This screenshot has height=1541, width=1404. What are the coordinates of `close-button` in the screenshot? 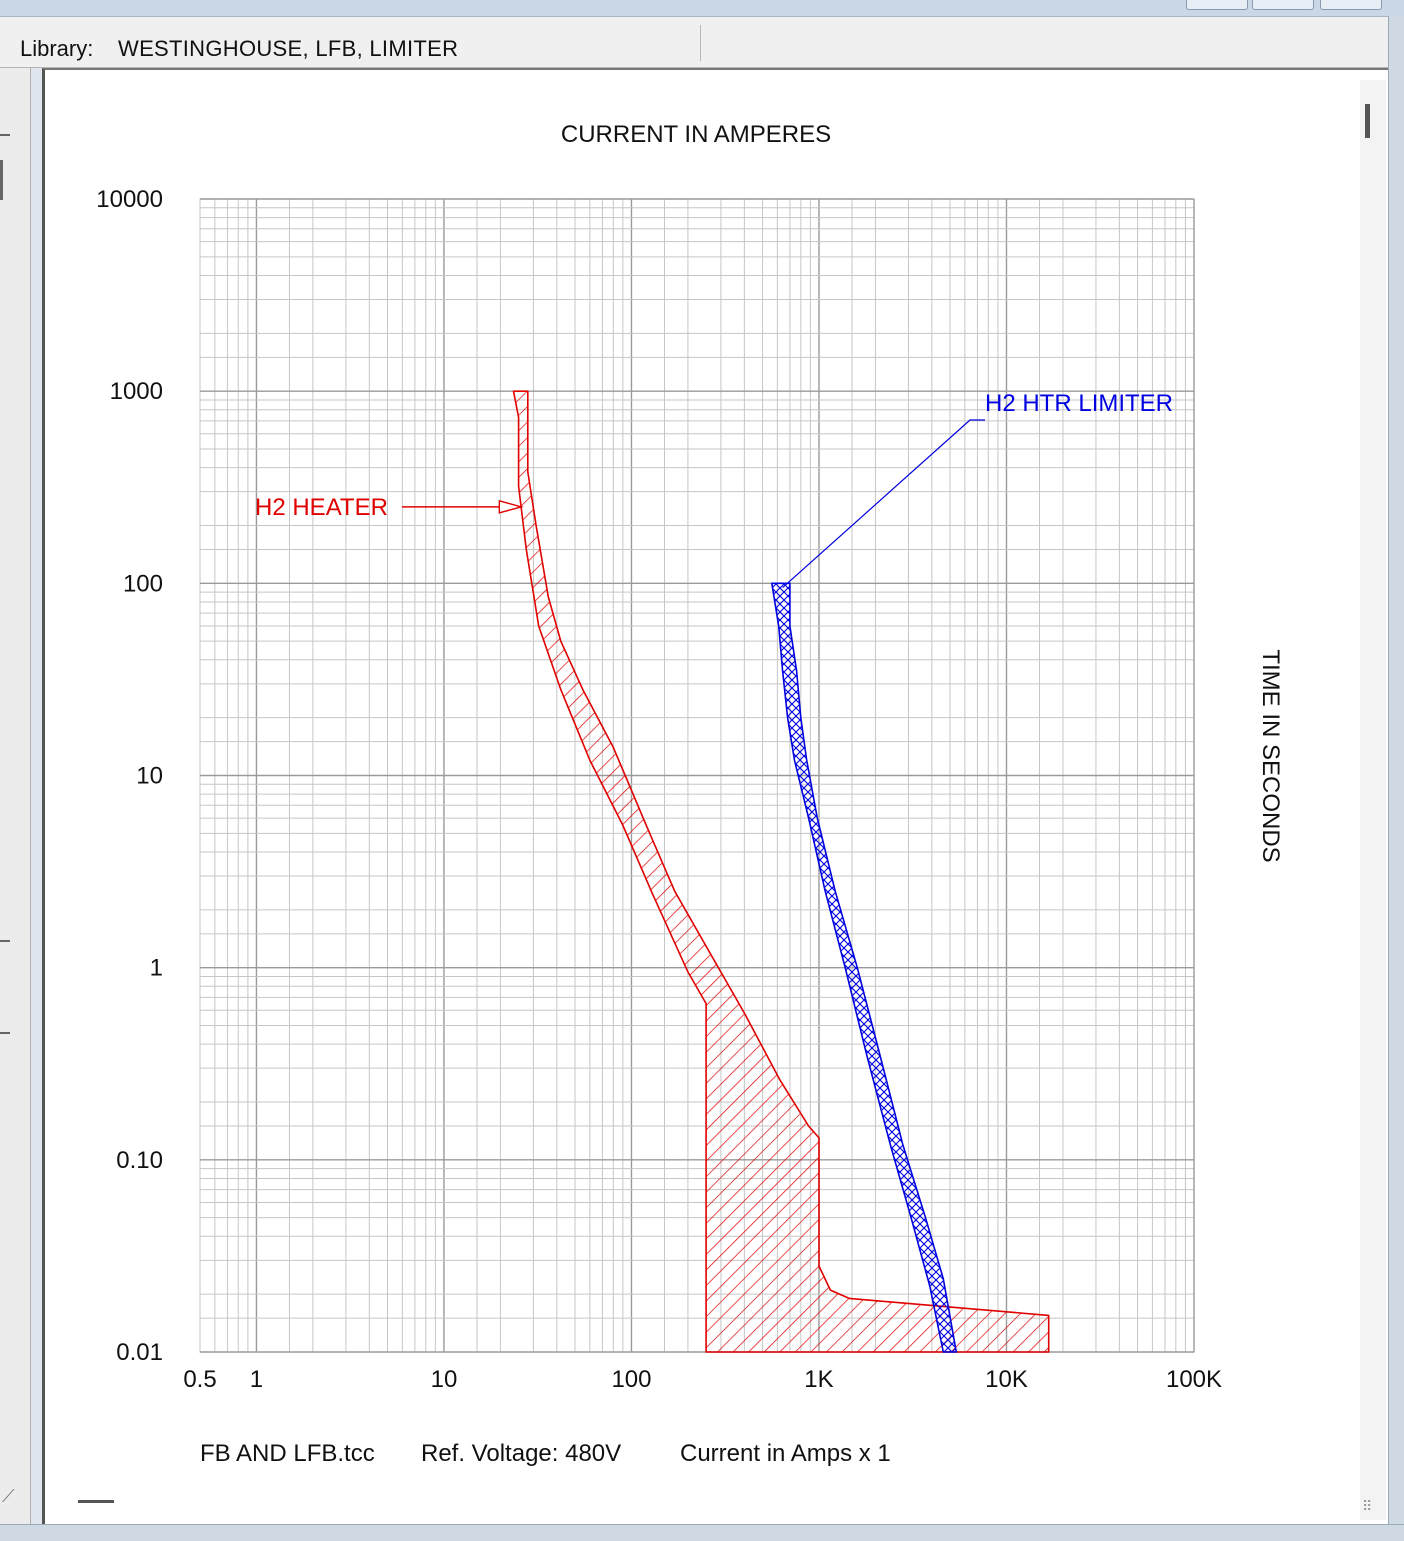 It's located at (1351, 5).